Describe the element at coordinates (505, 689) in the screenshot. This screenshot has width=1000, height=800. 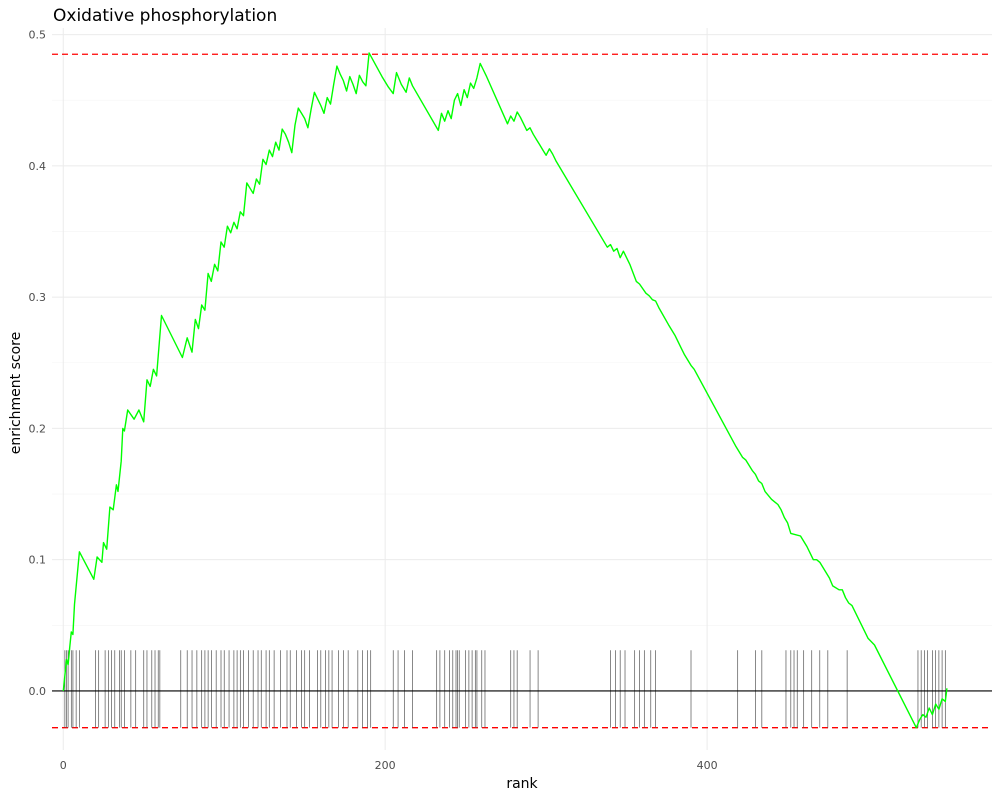
I see `hit-ticks` at that location.